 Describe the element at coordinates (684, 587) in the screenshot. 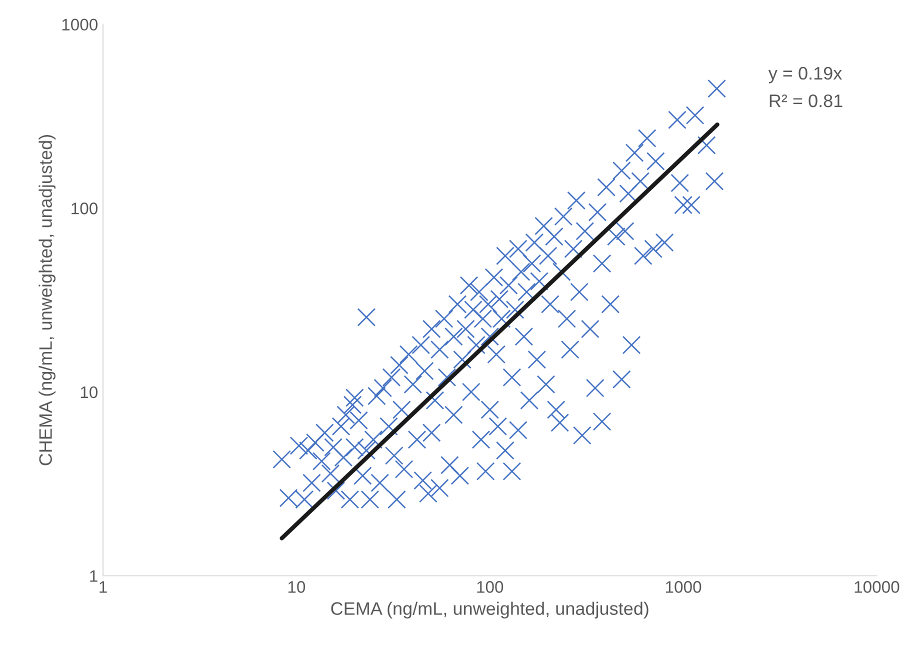

I see `x-tick-label: 1000` at that location.